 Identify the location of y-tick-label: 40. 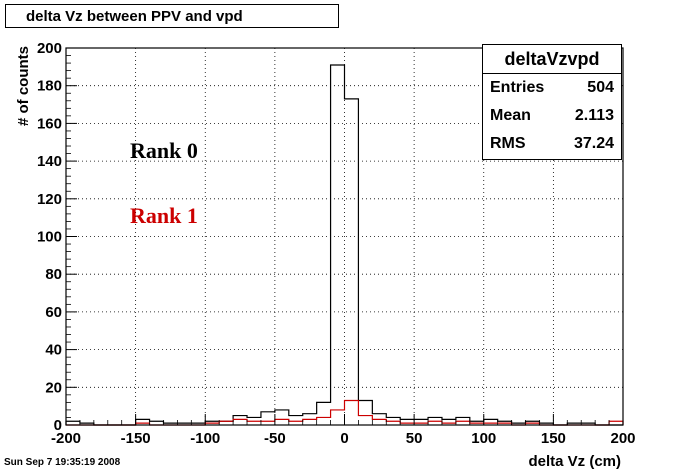
(53, 350).